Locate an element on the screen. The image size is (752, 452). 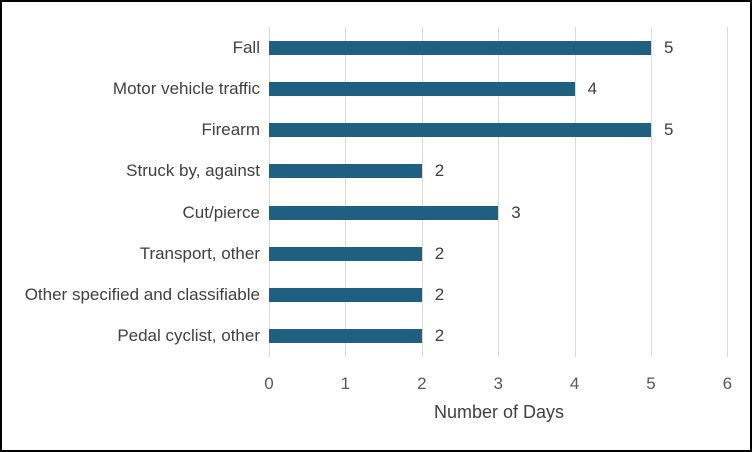
category-label: Firearm is located at coordinates (230, 130).